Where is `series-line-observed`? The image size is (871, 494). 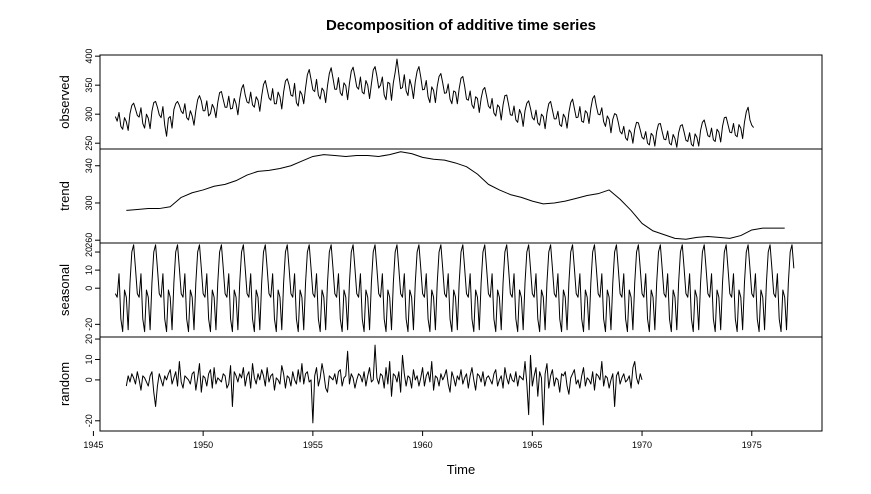
series-line-observed is located at coordinates (434, 103).